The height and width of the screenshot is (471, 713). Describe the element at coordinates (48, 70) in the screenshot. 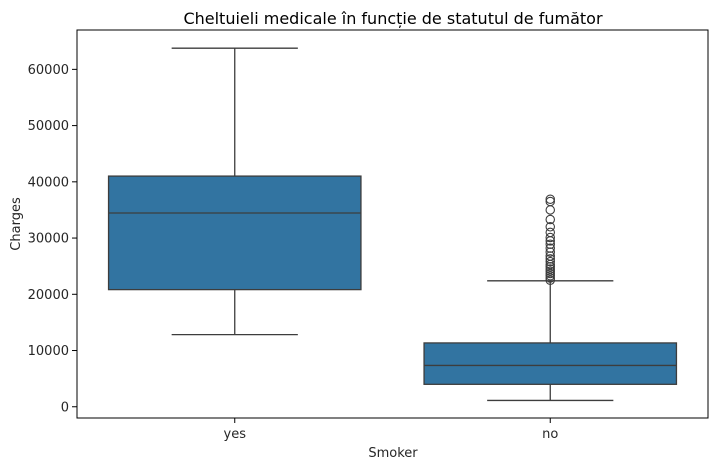

I see `y-tick-label: 60000` at that location.